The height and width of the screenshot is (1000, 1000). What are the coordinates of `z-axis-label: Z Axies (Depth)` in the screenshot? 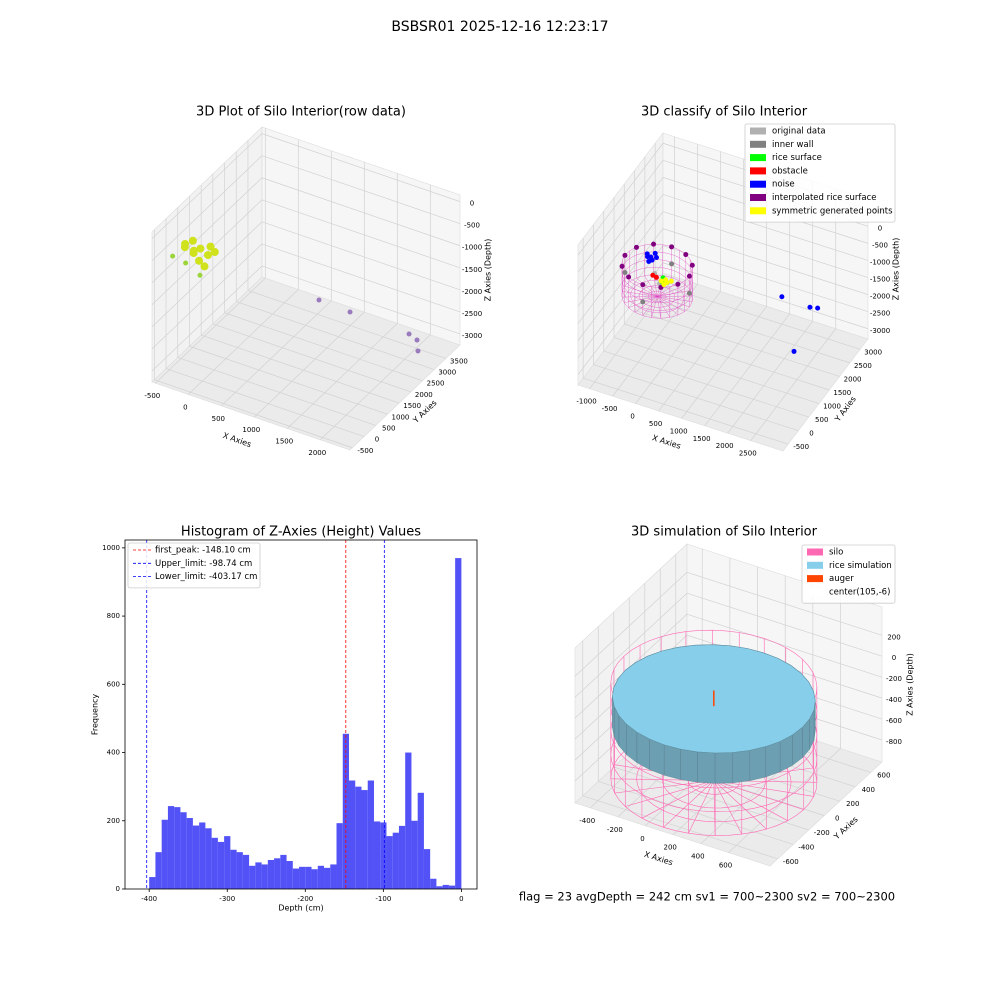 It's located at (488, 270).